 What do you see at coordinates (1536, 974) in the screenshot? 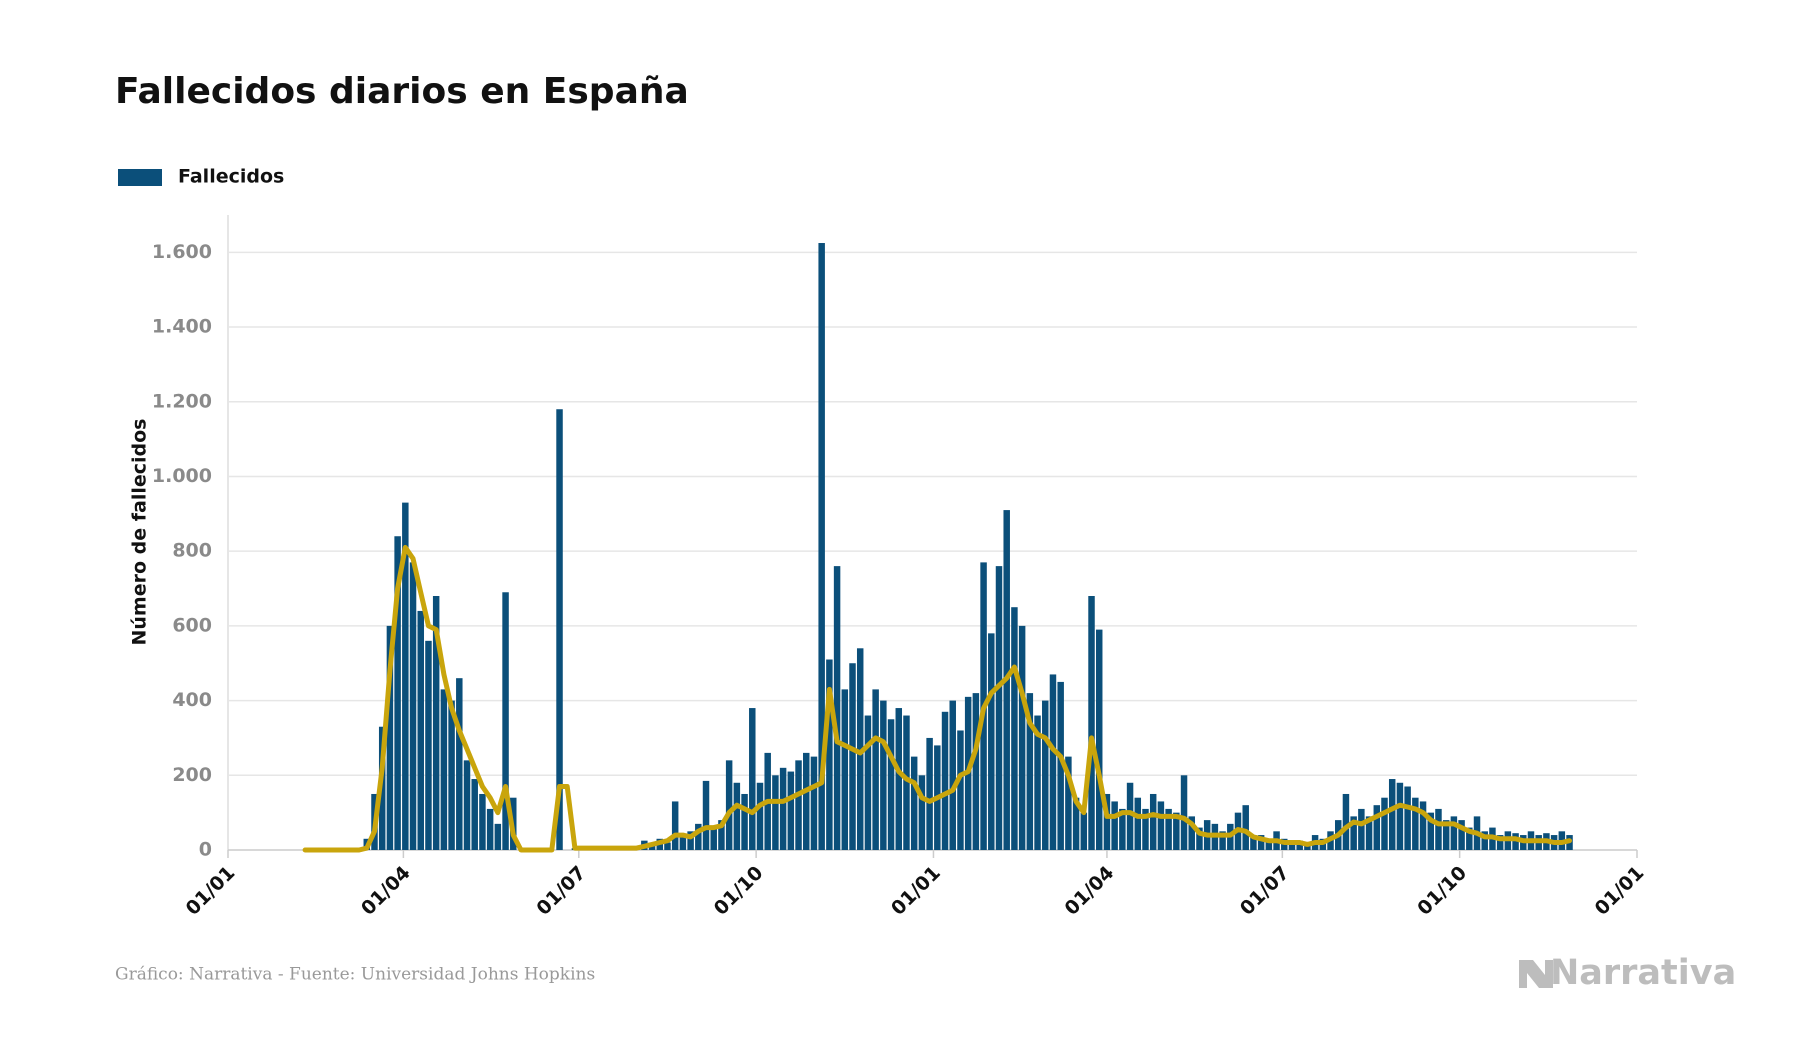
I see `brand-icon` at bounding box center [1536, 974].